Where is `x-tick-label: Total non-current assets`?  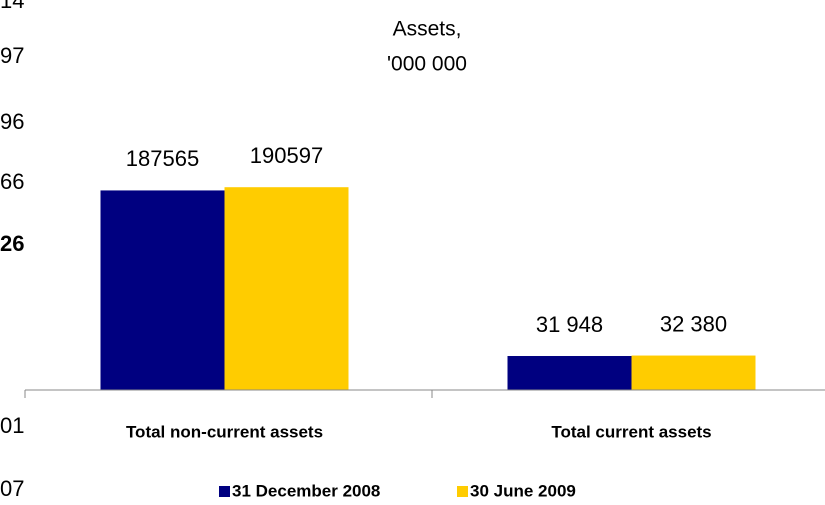 x-tick-label: Total non-current assets is located at coordinates (224, 431).